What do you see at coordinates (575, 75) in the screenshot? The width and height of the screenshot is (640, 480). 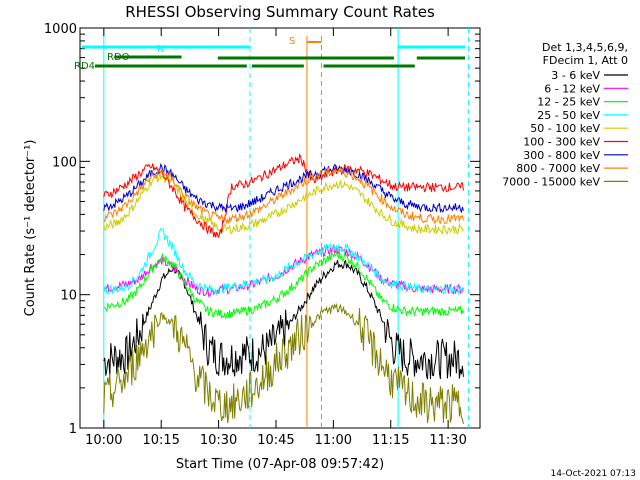 I see `legend-label: 3 - 6 keV` at bounding box center [575, 75].